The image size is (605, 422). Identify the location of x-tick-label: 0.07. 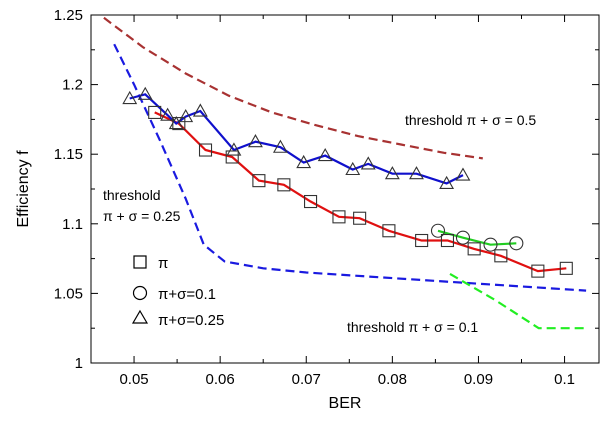
(306, 379).